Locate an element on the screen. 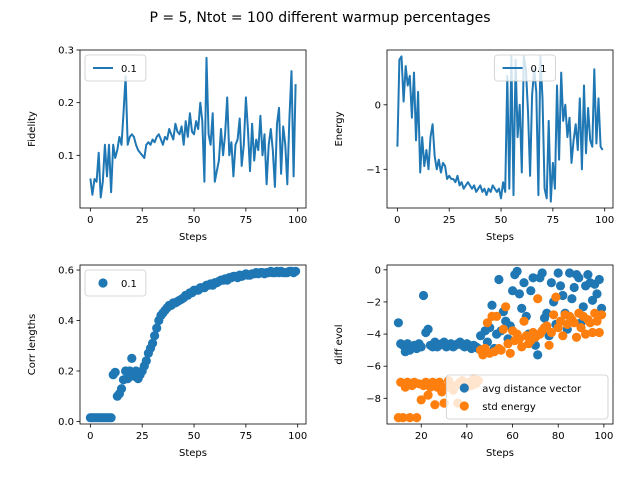 Image resolution: width=640 pixels, height=480 pixels. x-tick-label: 60 is located at coordinates (512, 436).